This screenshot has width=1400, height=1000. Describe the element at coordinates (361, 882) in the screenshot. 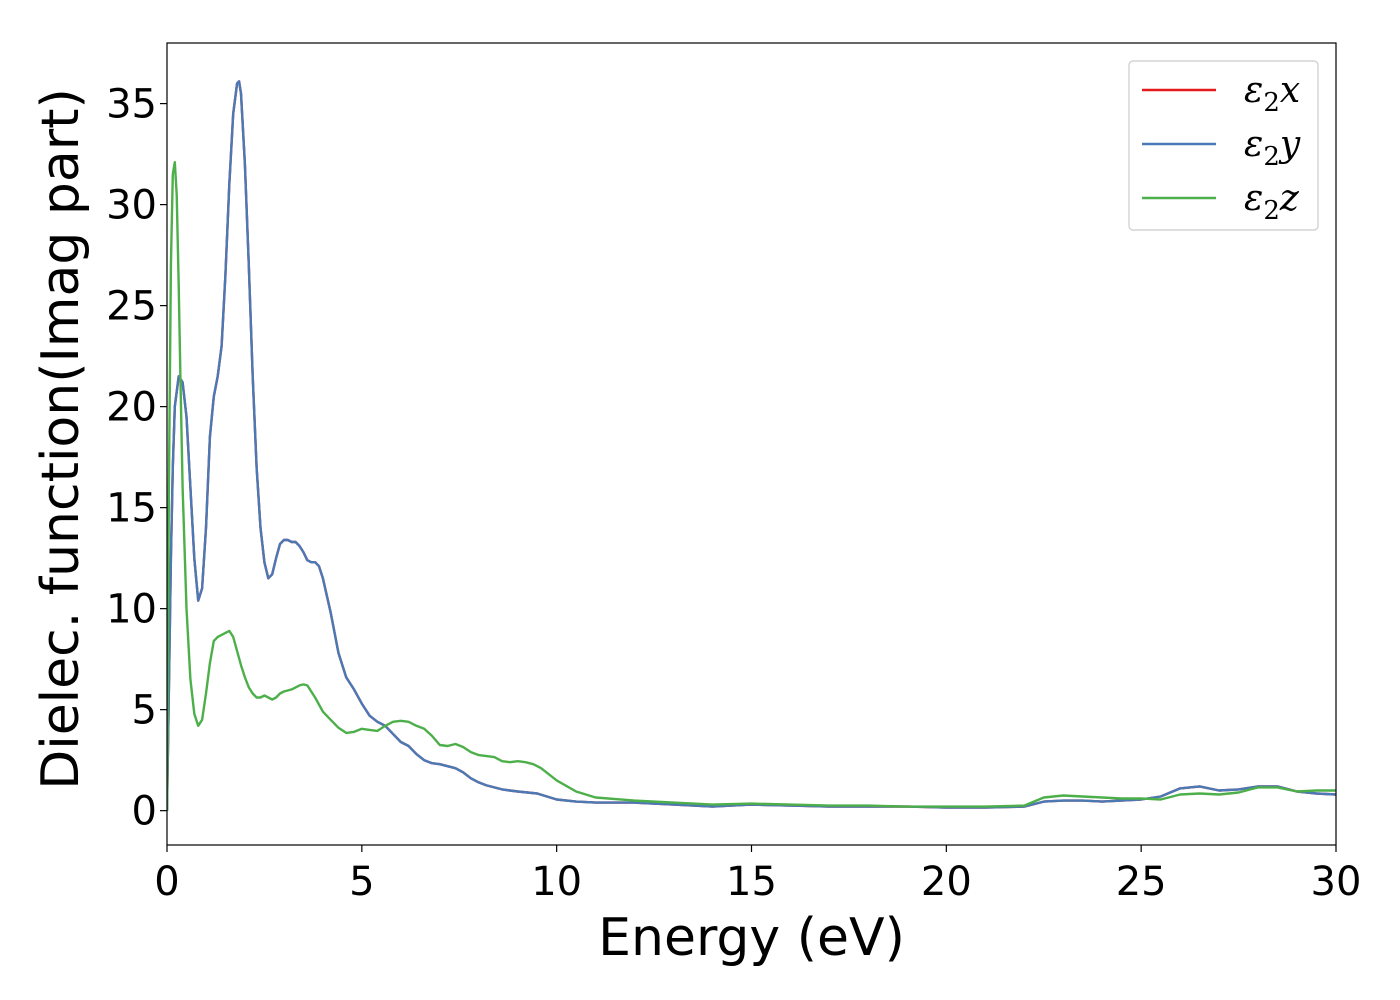

I see `x-tick-label: 5` at that location.